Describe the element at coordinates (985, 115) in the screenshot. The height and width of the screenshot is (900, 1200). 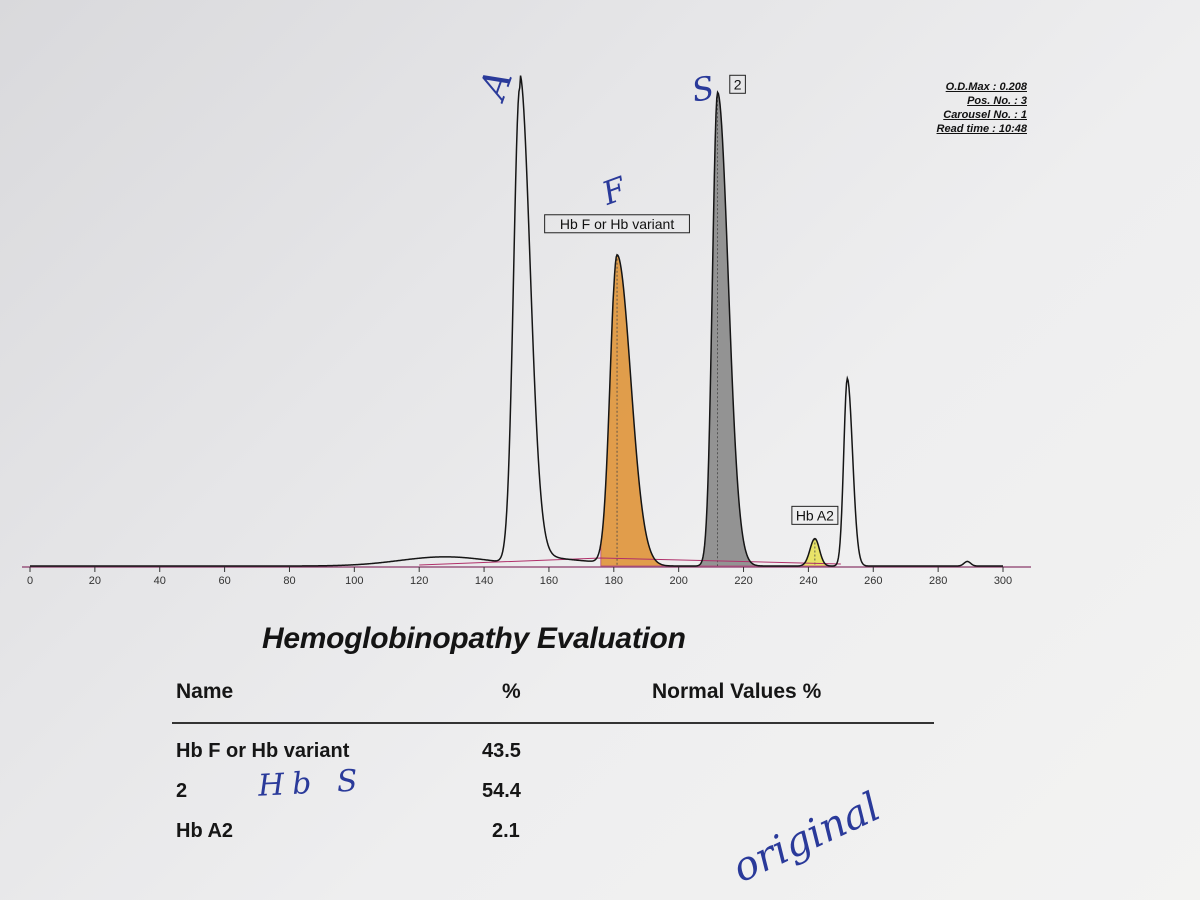
I see `carousel-no: Carousel No. : 1` at that location.